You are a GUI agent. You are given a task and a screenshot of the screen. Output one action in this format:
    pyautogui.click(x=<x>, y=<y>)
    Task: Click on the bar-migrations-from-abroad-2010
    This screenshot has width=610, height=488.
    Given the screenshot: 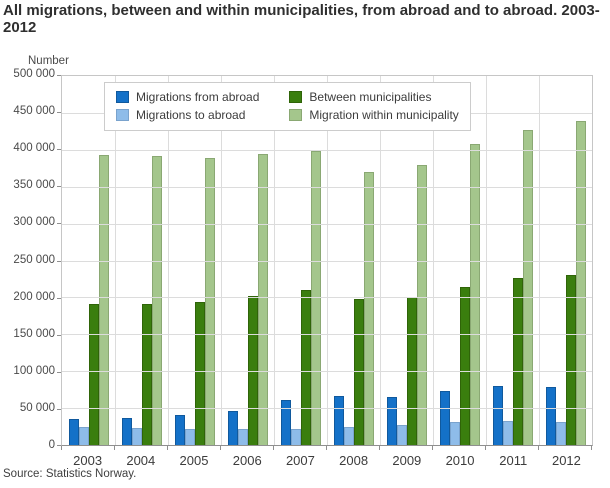 What is the action you would take?
    pyautogui.click(x=444, y=417)
    